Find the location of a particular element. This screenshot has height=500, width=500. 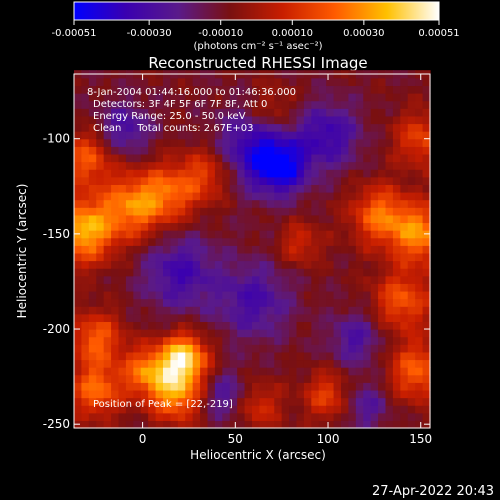

timestamp: 27-Apr-2022 20:43 is located at coordinates (433, 491).